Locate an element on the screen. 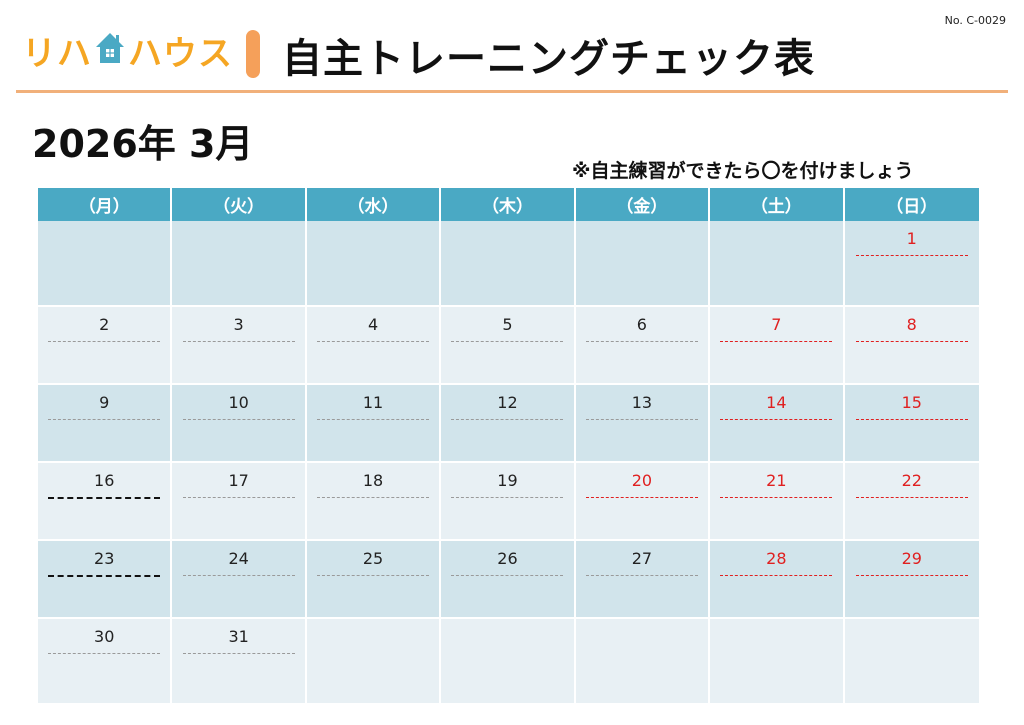  calendar-day-cell: 18 is located at coordinates (374, 502).